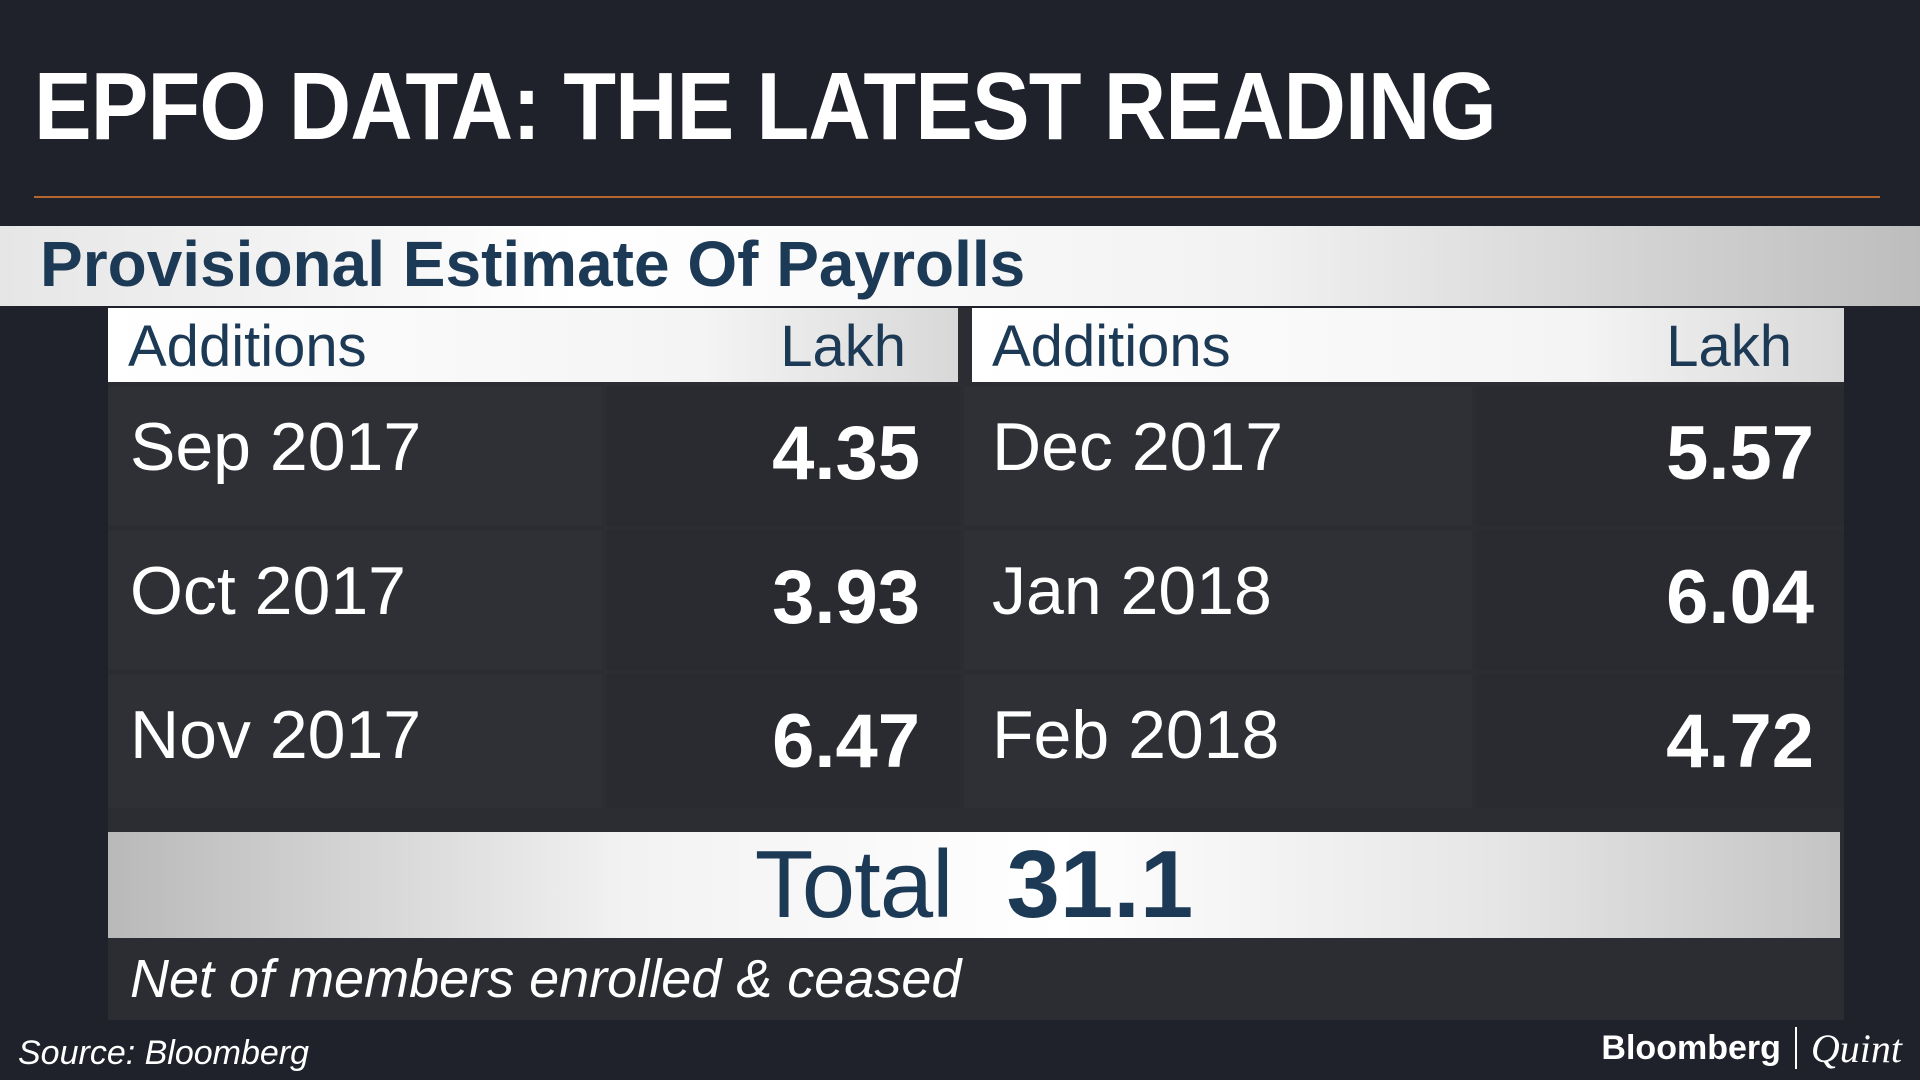 This screenshot has width=1920, height=1080. What do you see at coordinates (1660, 741) in the screenshot?
I see `table-cell-value: 4.72` at bounding box center [1660, 741].